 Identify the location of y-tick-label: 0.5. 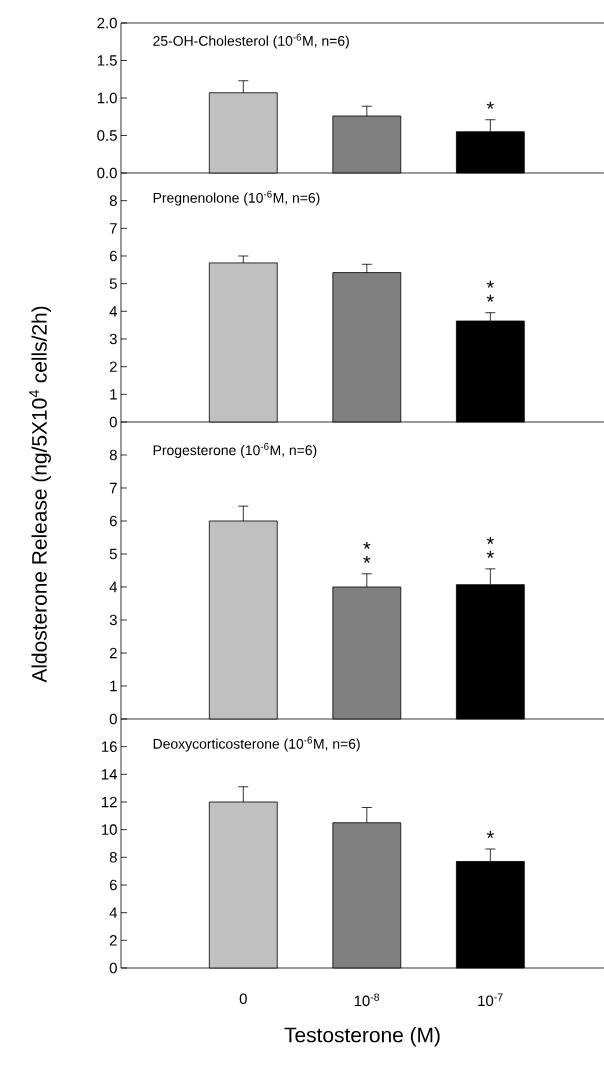
(107, 135).